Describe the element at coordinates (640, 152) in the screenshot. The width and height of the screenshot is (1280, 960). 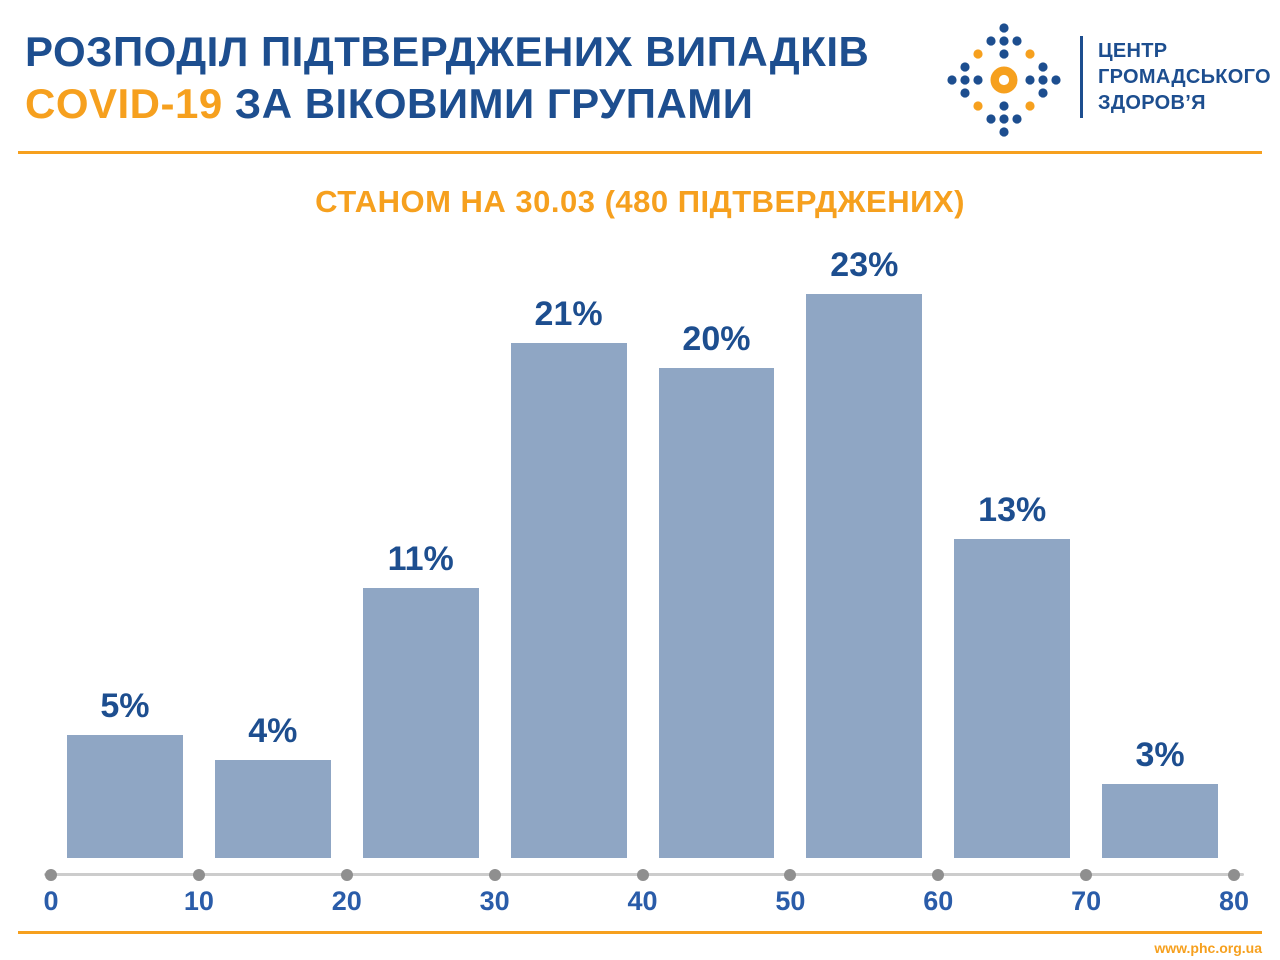
I see `header-divider` at that location.